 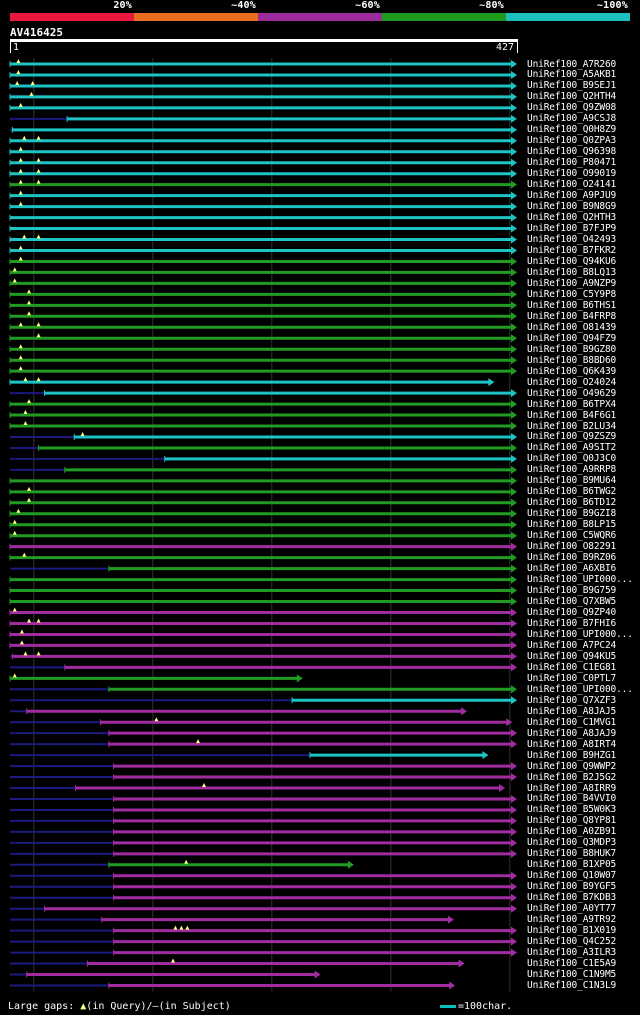 I want to click on hit-accession-link: UniRef100_O42493, so click(x=572, y=240).